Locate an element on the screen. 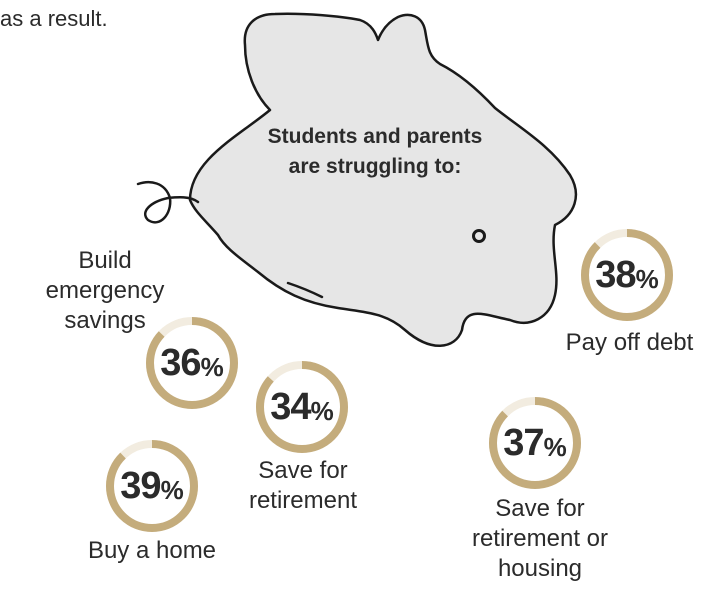 Image resolution: width=722 pixels, height=589 pixels. stat-pay-off-debt: 38% is located at coordinates (627, 275).